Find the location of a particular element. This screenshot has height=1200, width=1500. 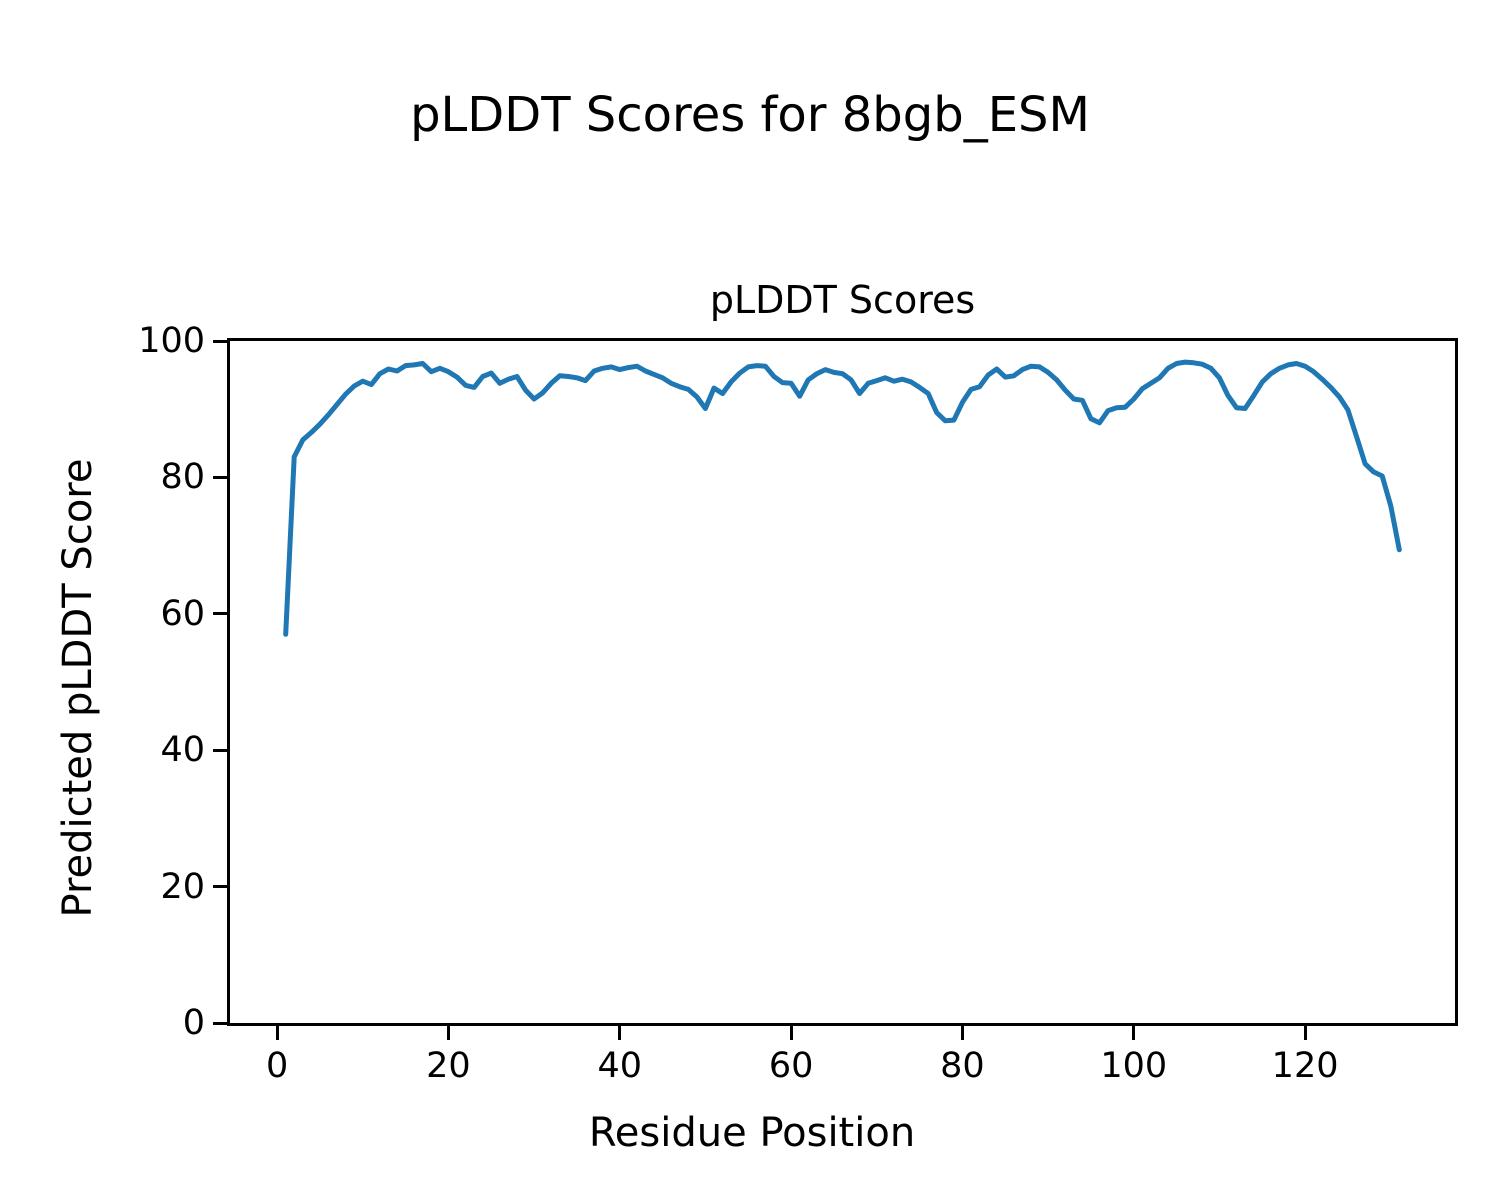

figure-suptitle: pLDDT Scores for 8bgb_ESM is located at coordinates (750, 115).